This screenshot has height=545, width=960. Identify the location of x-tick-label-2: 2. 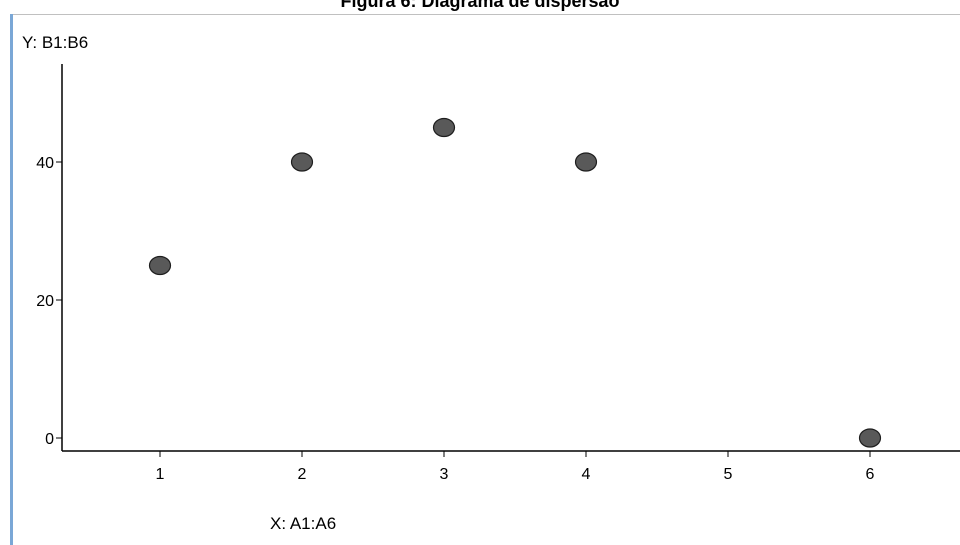
(302, 474).